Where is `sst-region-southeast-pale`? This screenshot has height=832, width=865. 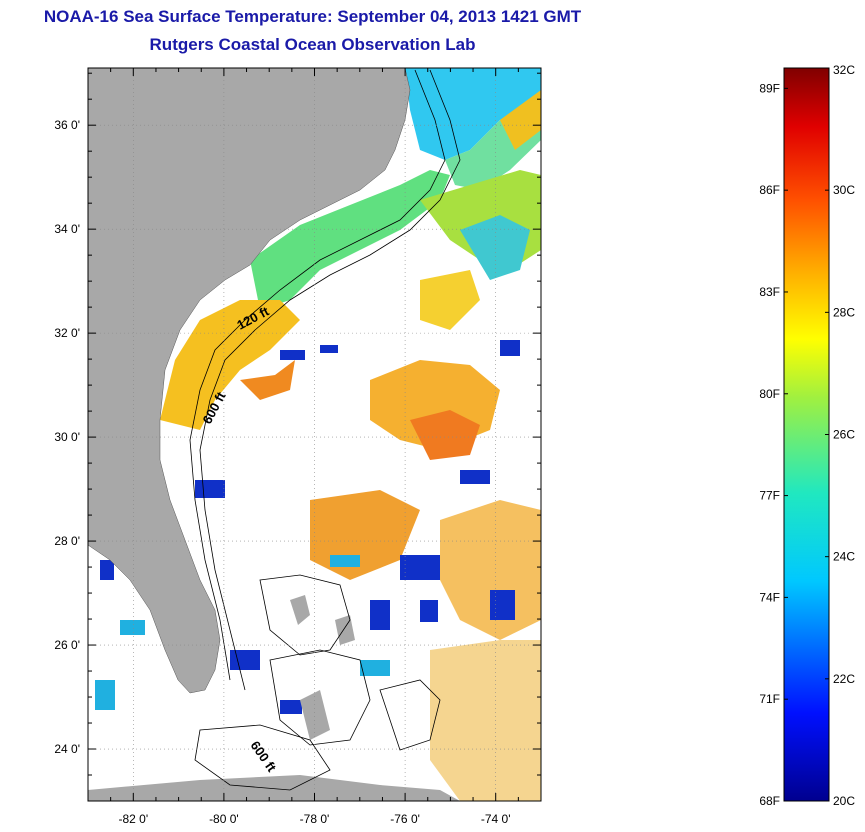 sst-region-southeast-pale is located at coordinates (485, 720).